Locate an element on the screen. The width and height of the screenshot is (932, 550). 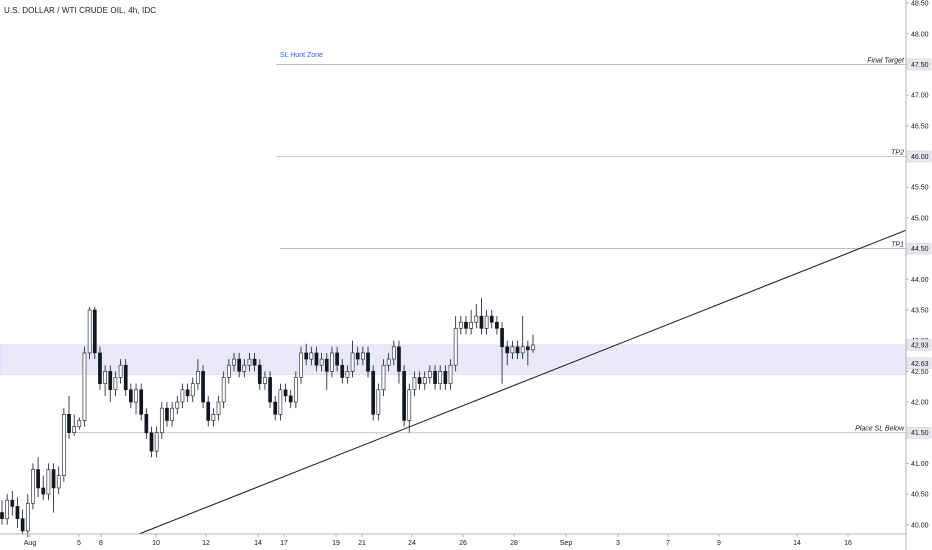
price-box: 41.50 is located at coordinates (919, 432).